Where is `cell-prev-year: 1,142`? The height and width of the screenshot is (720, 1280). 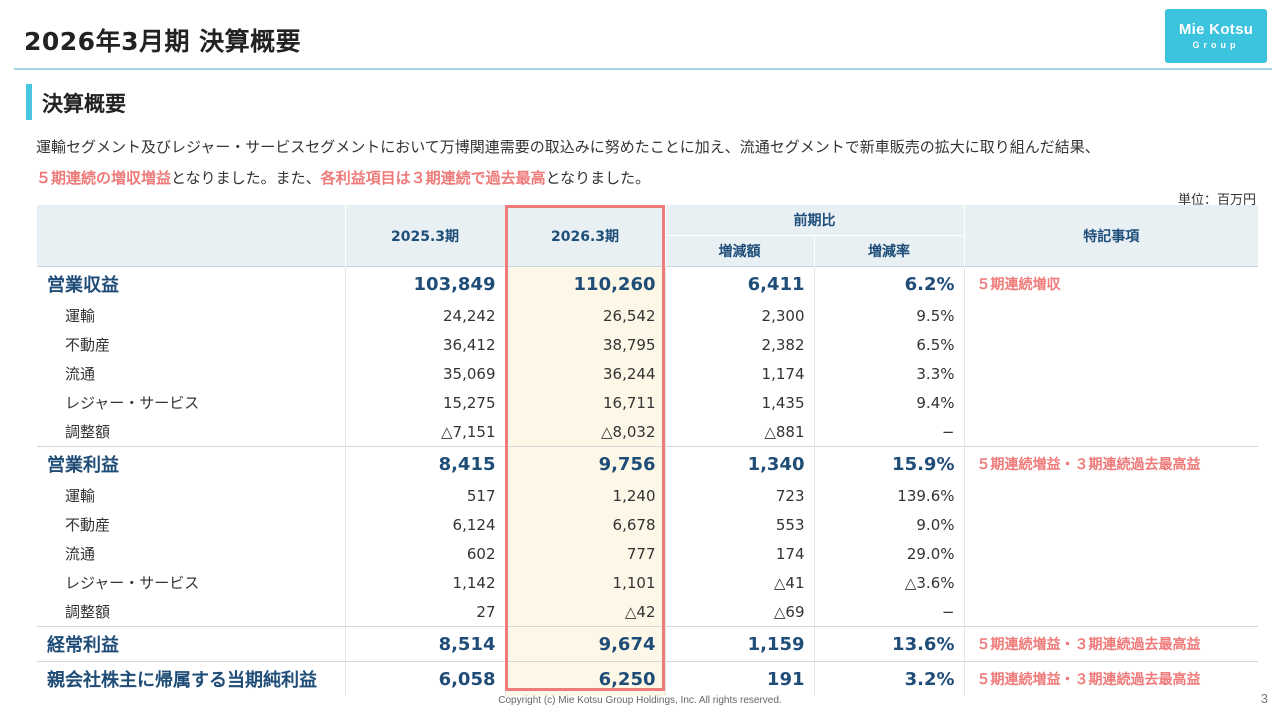
cell-prev-year: 1,142 is located at coordinates (424, 582).